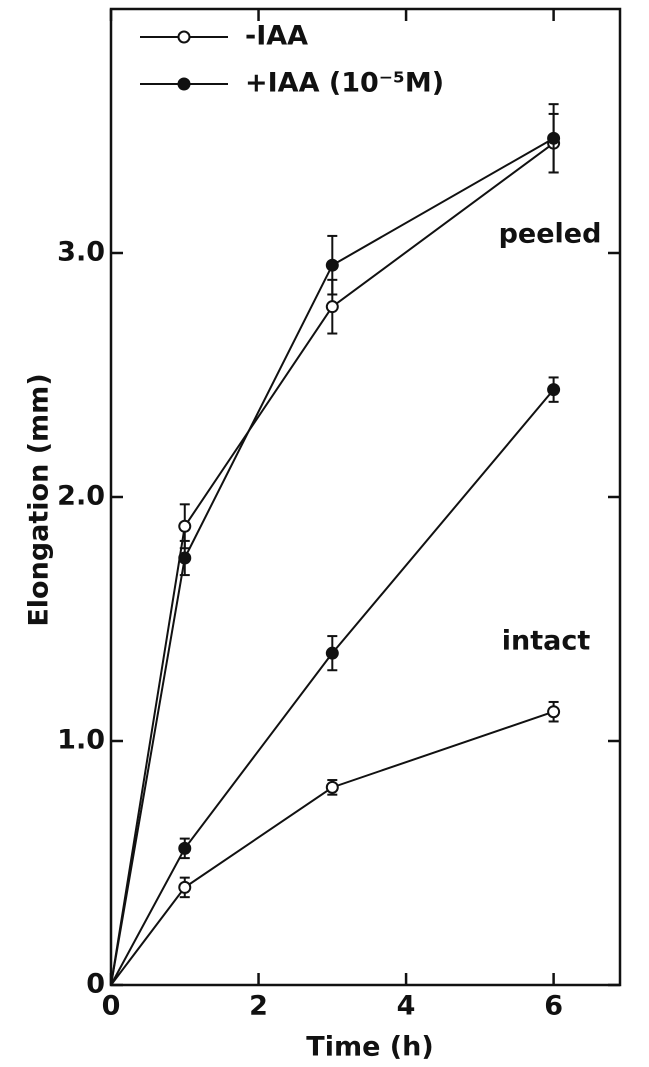 The image size is (649, 1067). What do you see at coordinates (39, 499) in the screenshot?
I see `y-axis-label: Elongation (mm)` at bounding box center [39, 499].